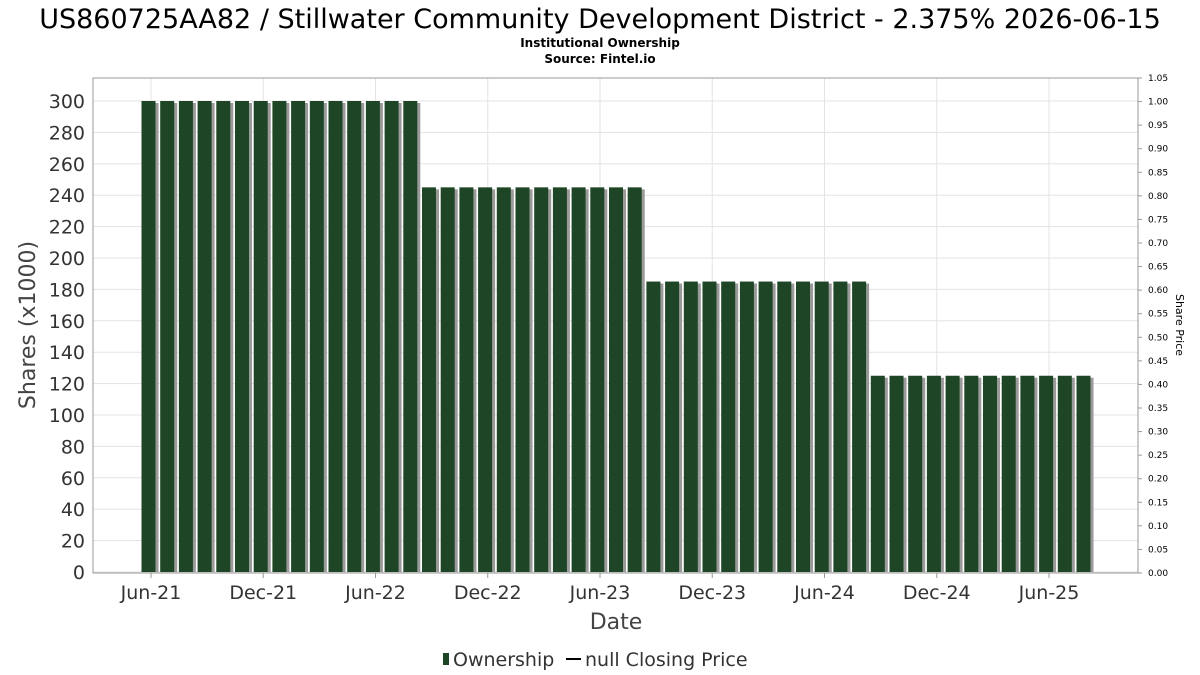  What do you see at coordinates (600, 43) in the screenshot?
I see `chart-subtitle: Institutional Ownership` at bounding box center [600, 43].